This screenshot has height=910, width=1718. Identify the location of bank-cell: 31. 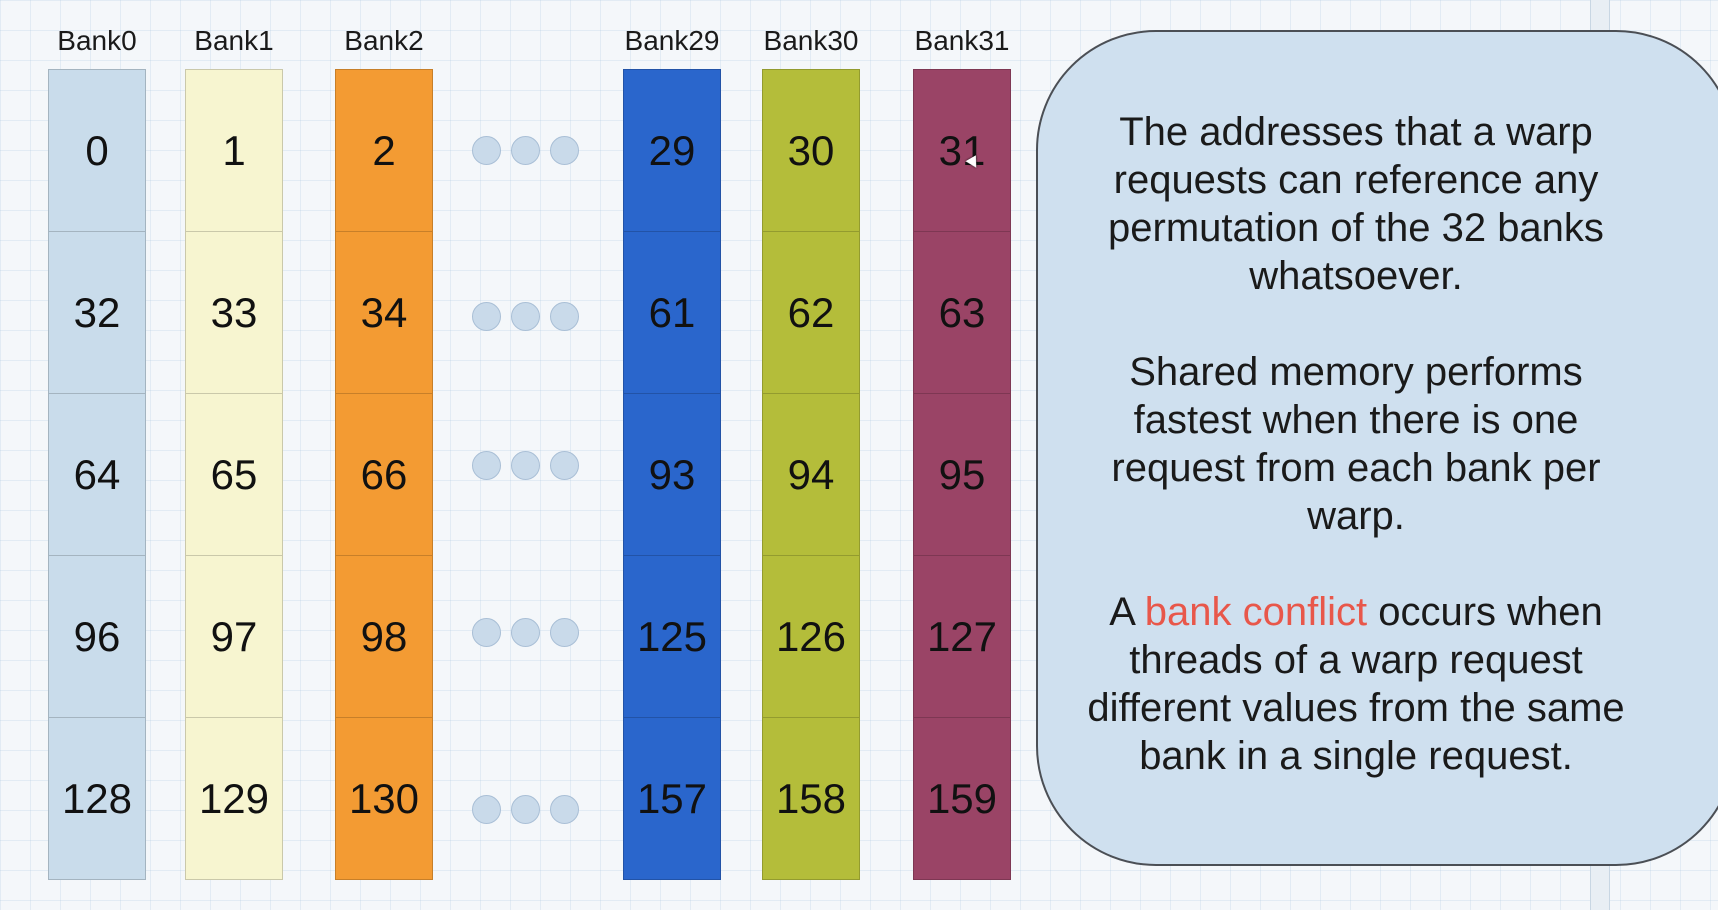
(962, 150).